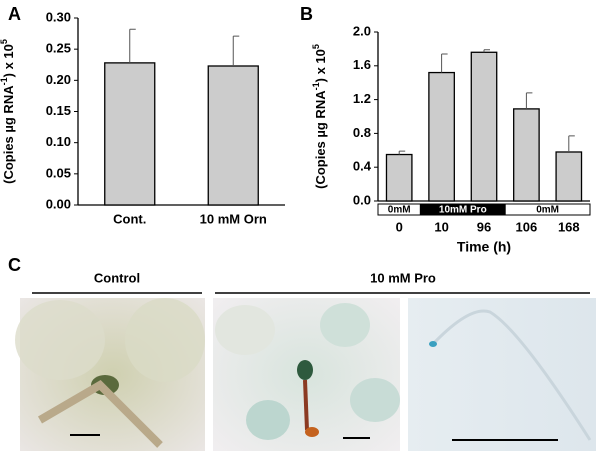 The width and height of the screenshot is (600, 458). What do you see at coordinates (527, 226) in the screenshot?
I see `x-tick-label: 106` at bounding box center [527, 226].